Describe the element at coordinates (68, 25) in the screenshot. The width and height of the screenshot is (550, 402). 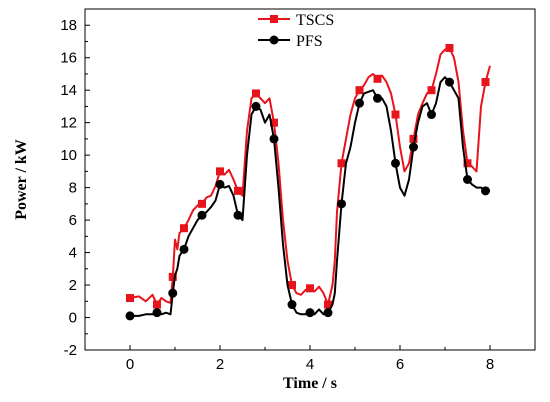
I see `y-tick-label: 18` at that location.